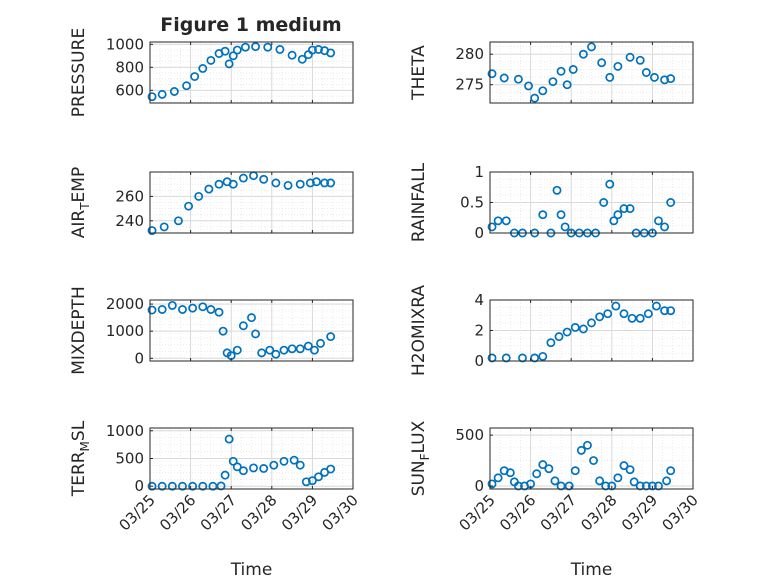 The height and width of the screenshot is (583, 778). Describe the element at coordinates (551, 72) in the screenshot. I see `axes-theta: 275 280 THETA` at that location.